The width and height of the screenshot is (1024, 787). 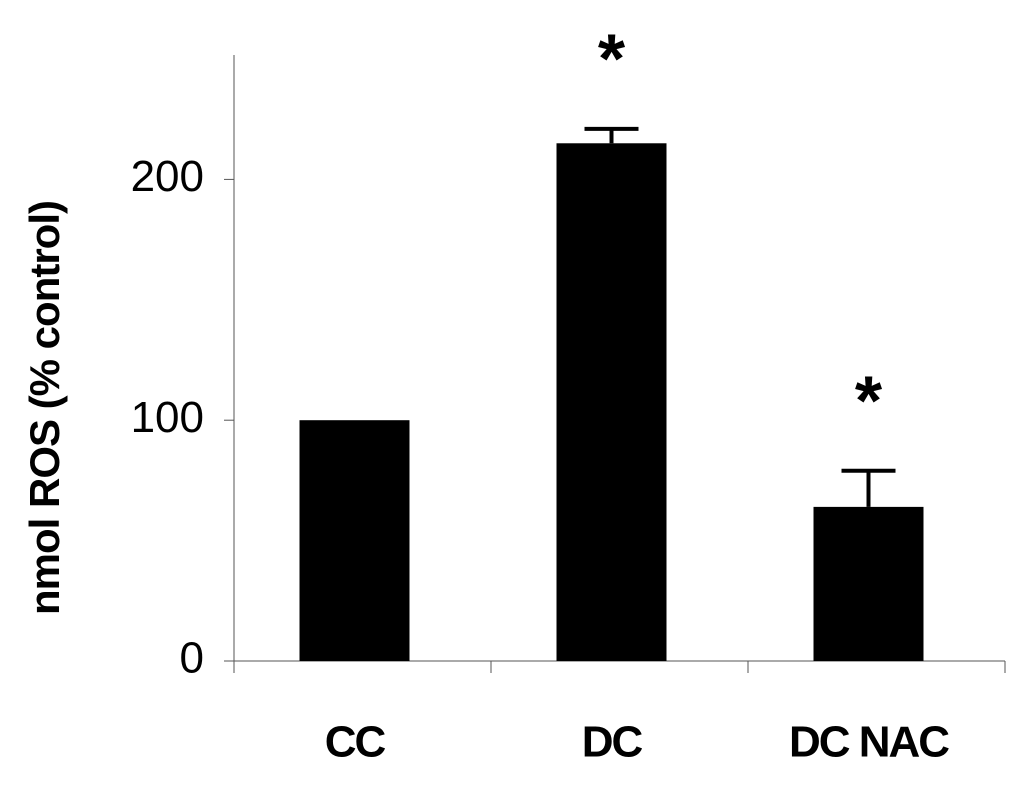 I want to click on y-tick-label: 0, so click(x=192, y=658).